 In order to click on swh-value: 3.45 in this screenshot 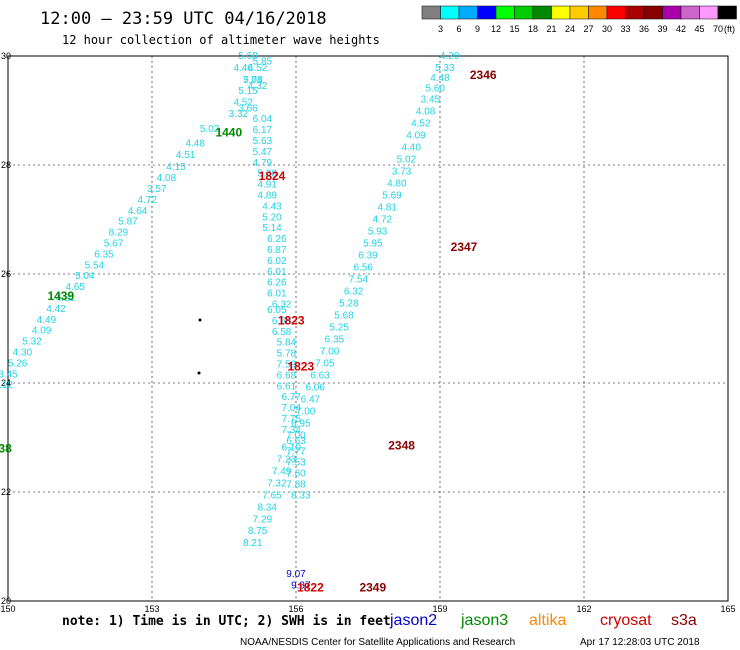, I will do `click(9, 374)`.